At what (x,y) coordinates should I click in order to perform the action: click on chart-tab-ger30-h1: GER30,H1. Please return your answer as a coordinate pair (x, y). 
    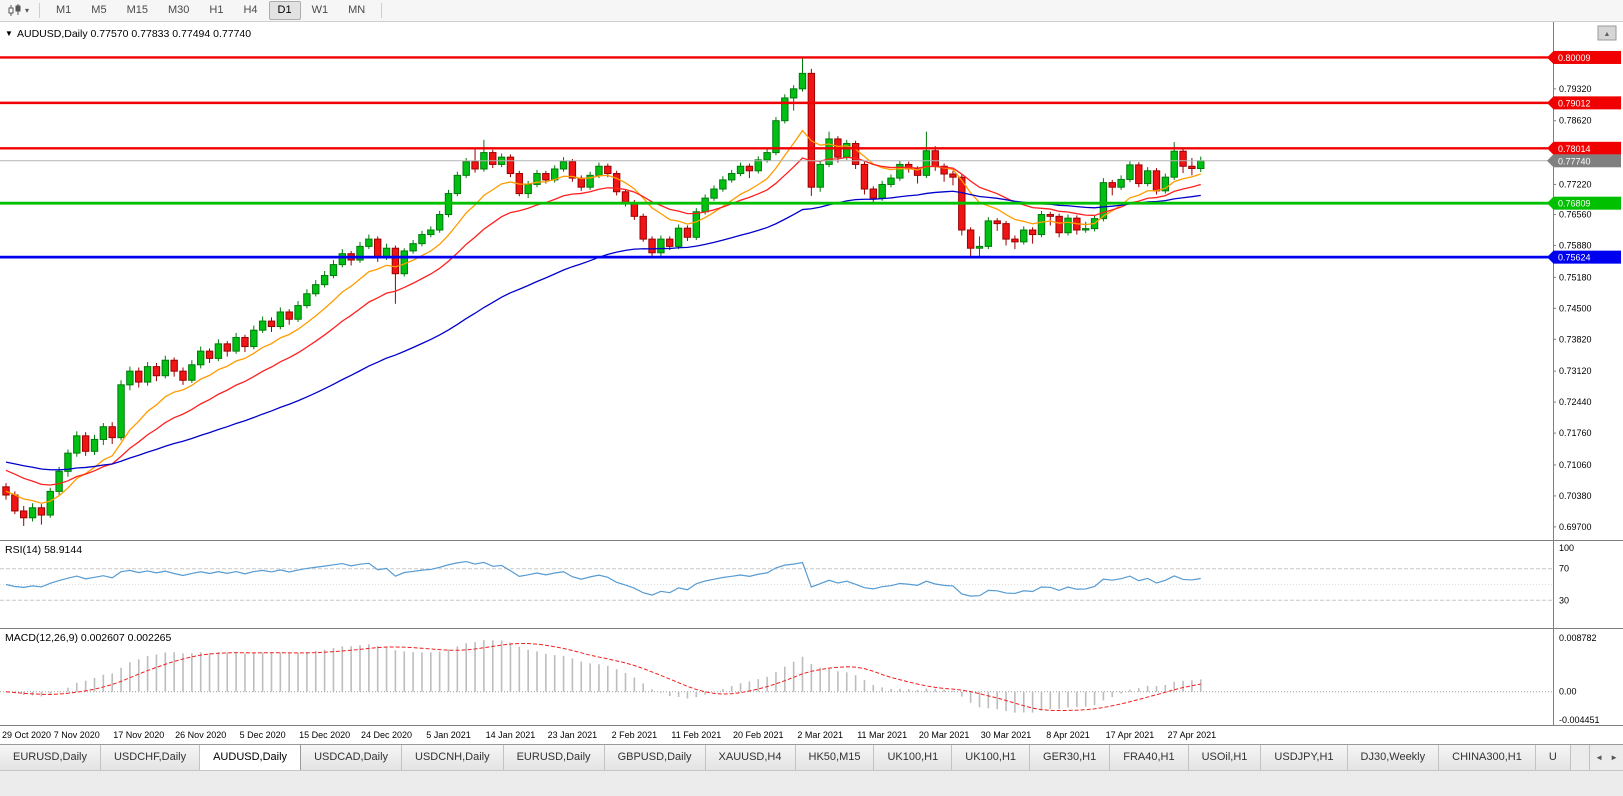
    Looking at the image, I should click on (1070, 757).